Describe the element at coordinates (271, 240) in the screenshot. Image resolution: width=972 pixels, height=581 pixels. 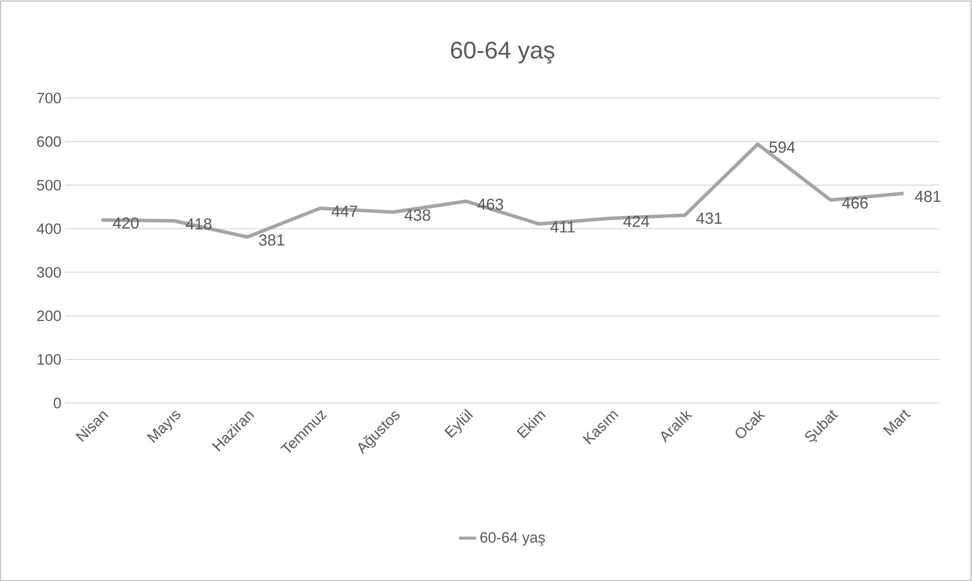
I see `data-label: 381` at that location.